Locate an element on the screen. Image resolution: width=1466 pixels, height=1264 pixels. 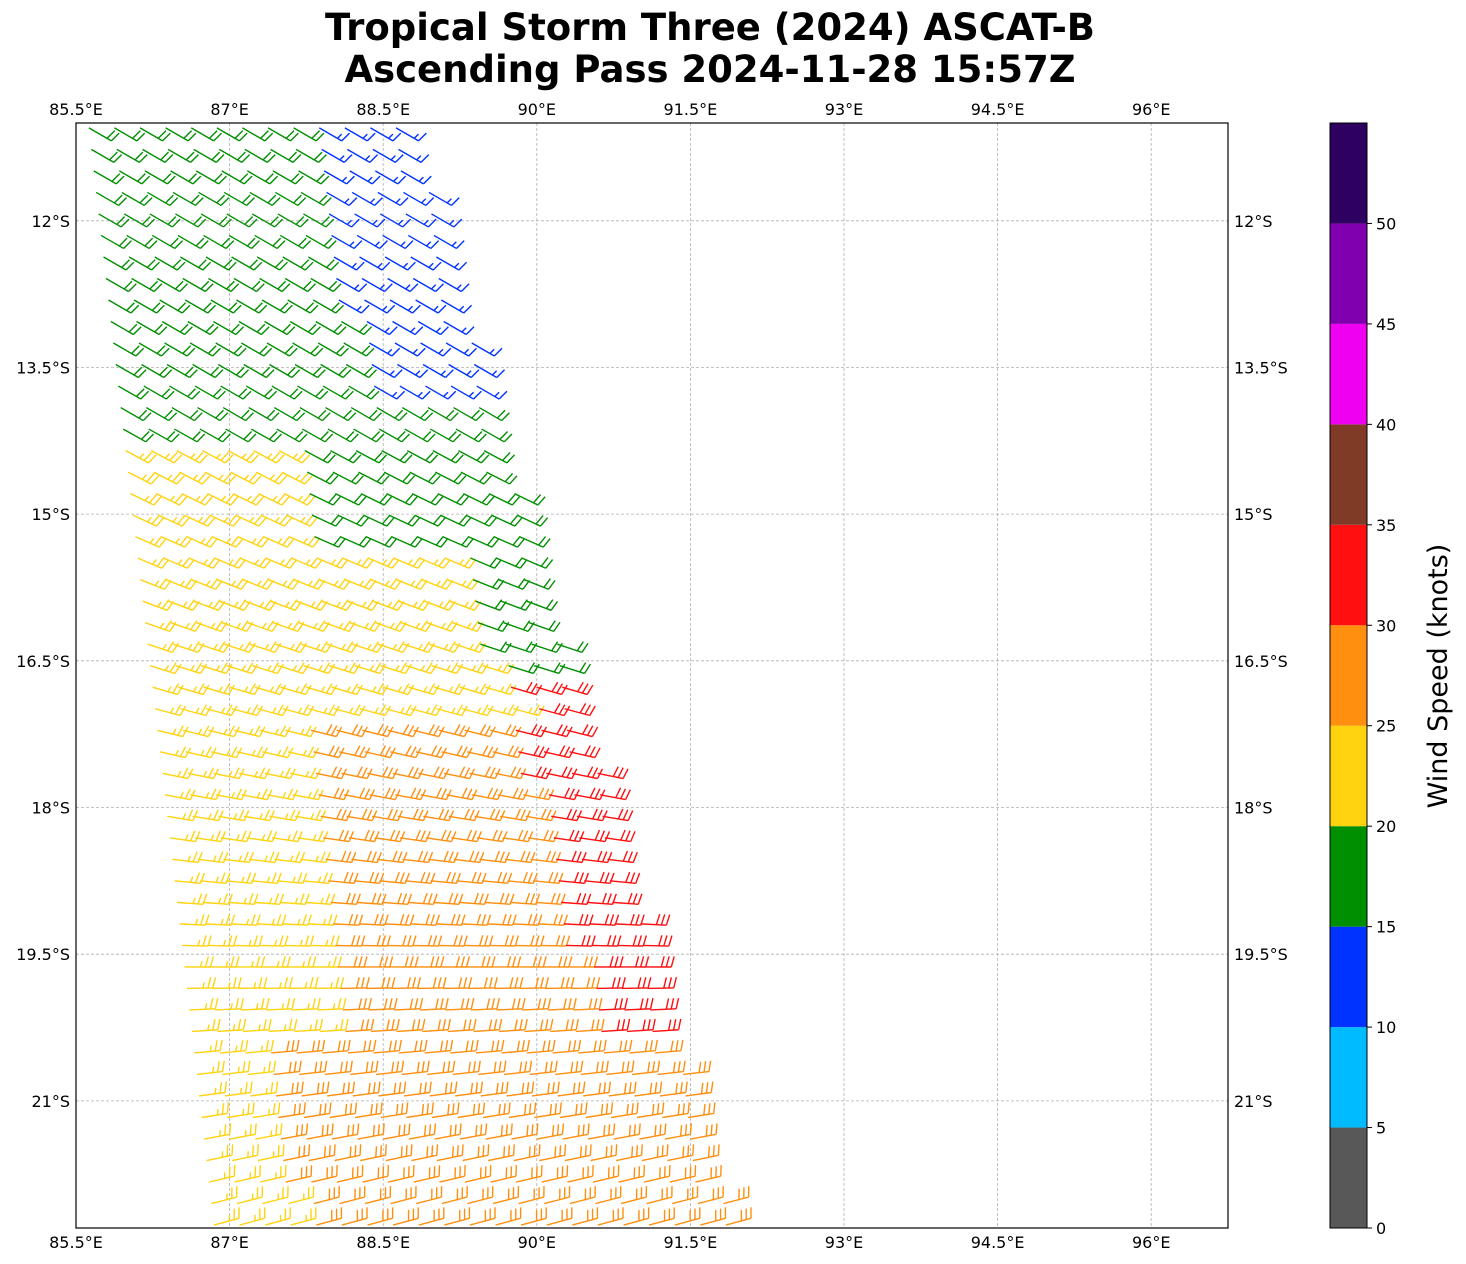
lat-tick-label-left: 19.5°S is located at coordinates (43, 954).